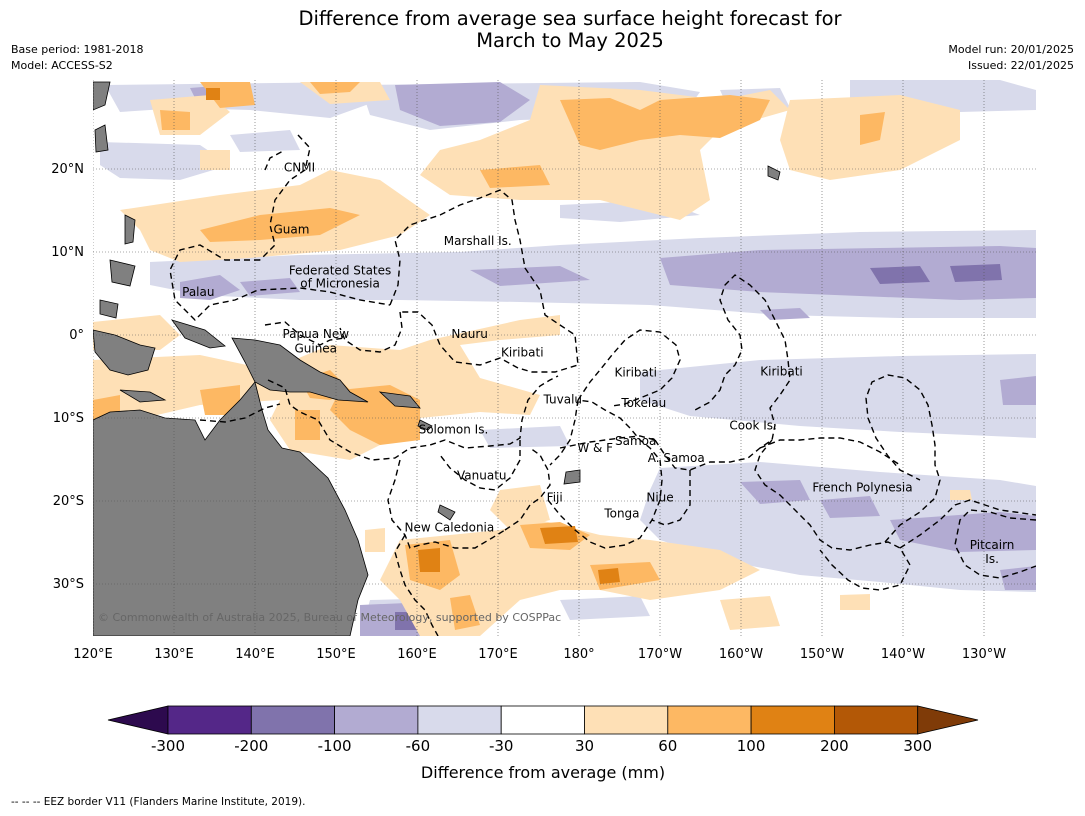 The width and height of the screenshot is (1085, 816). I want to click on lat-tick-label: 10°S, so click(68, 418).